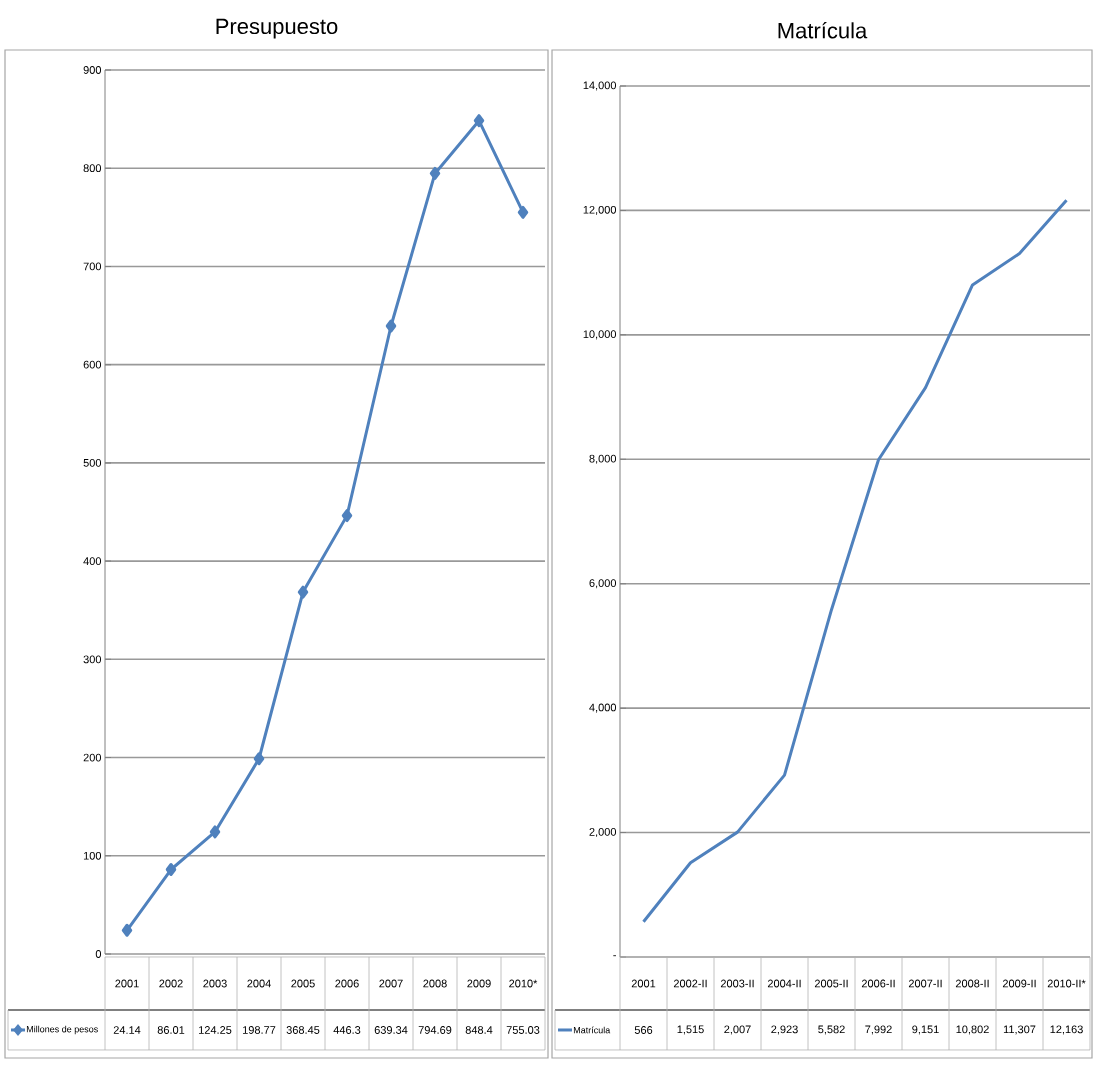  What do you see at coordinates (347, 1030) in the screenshot?
I see `data-label: 446.3` at bounding box center [347, 1030].